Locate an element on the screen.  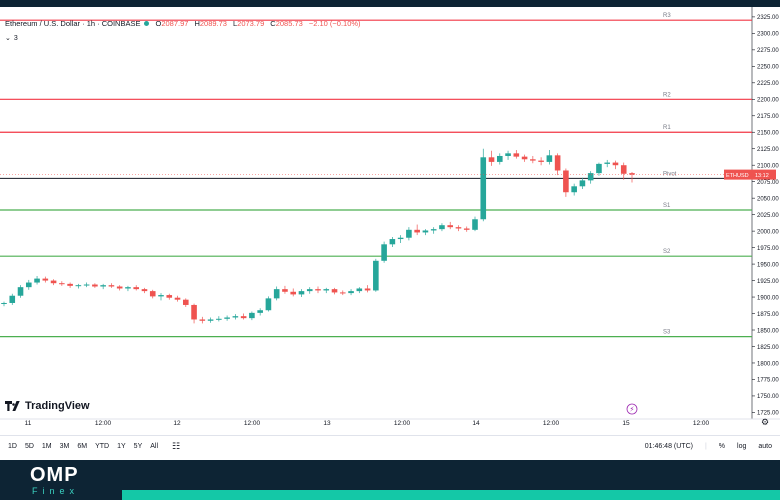
price-badge-symbol-bg is located at coordinates (738, 174).